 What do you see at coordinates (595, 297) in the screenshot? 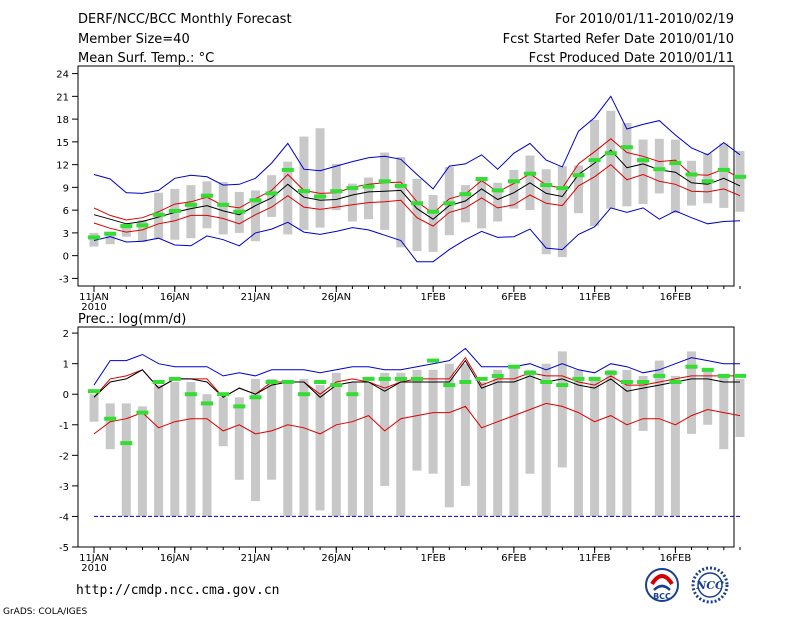
I see `temp-xtick-label: 11FEB` at bounding box center [595, 297].